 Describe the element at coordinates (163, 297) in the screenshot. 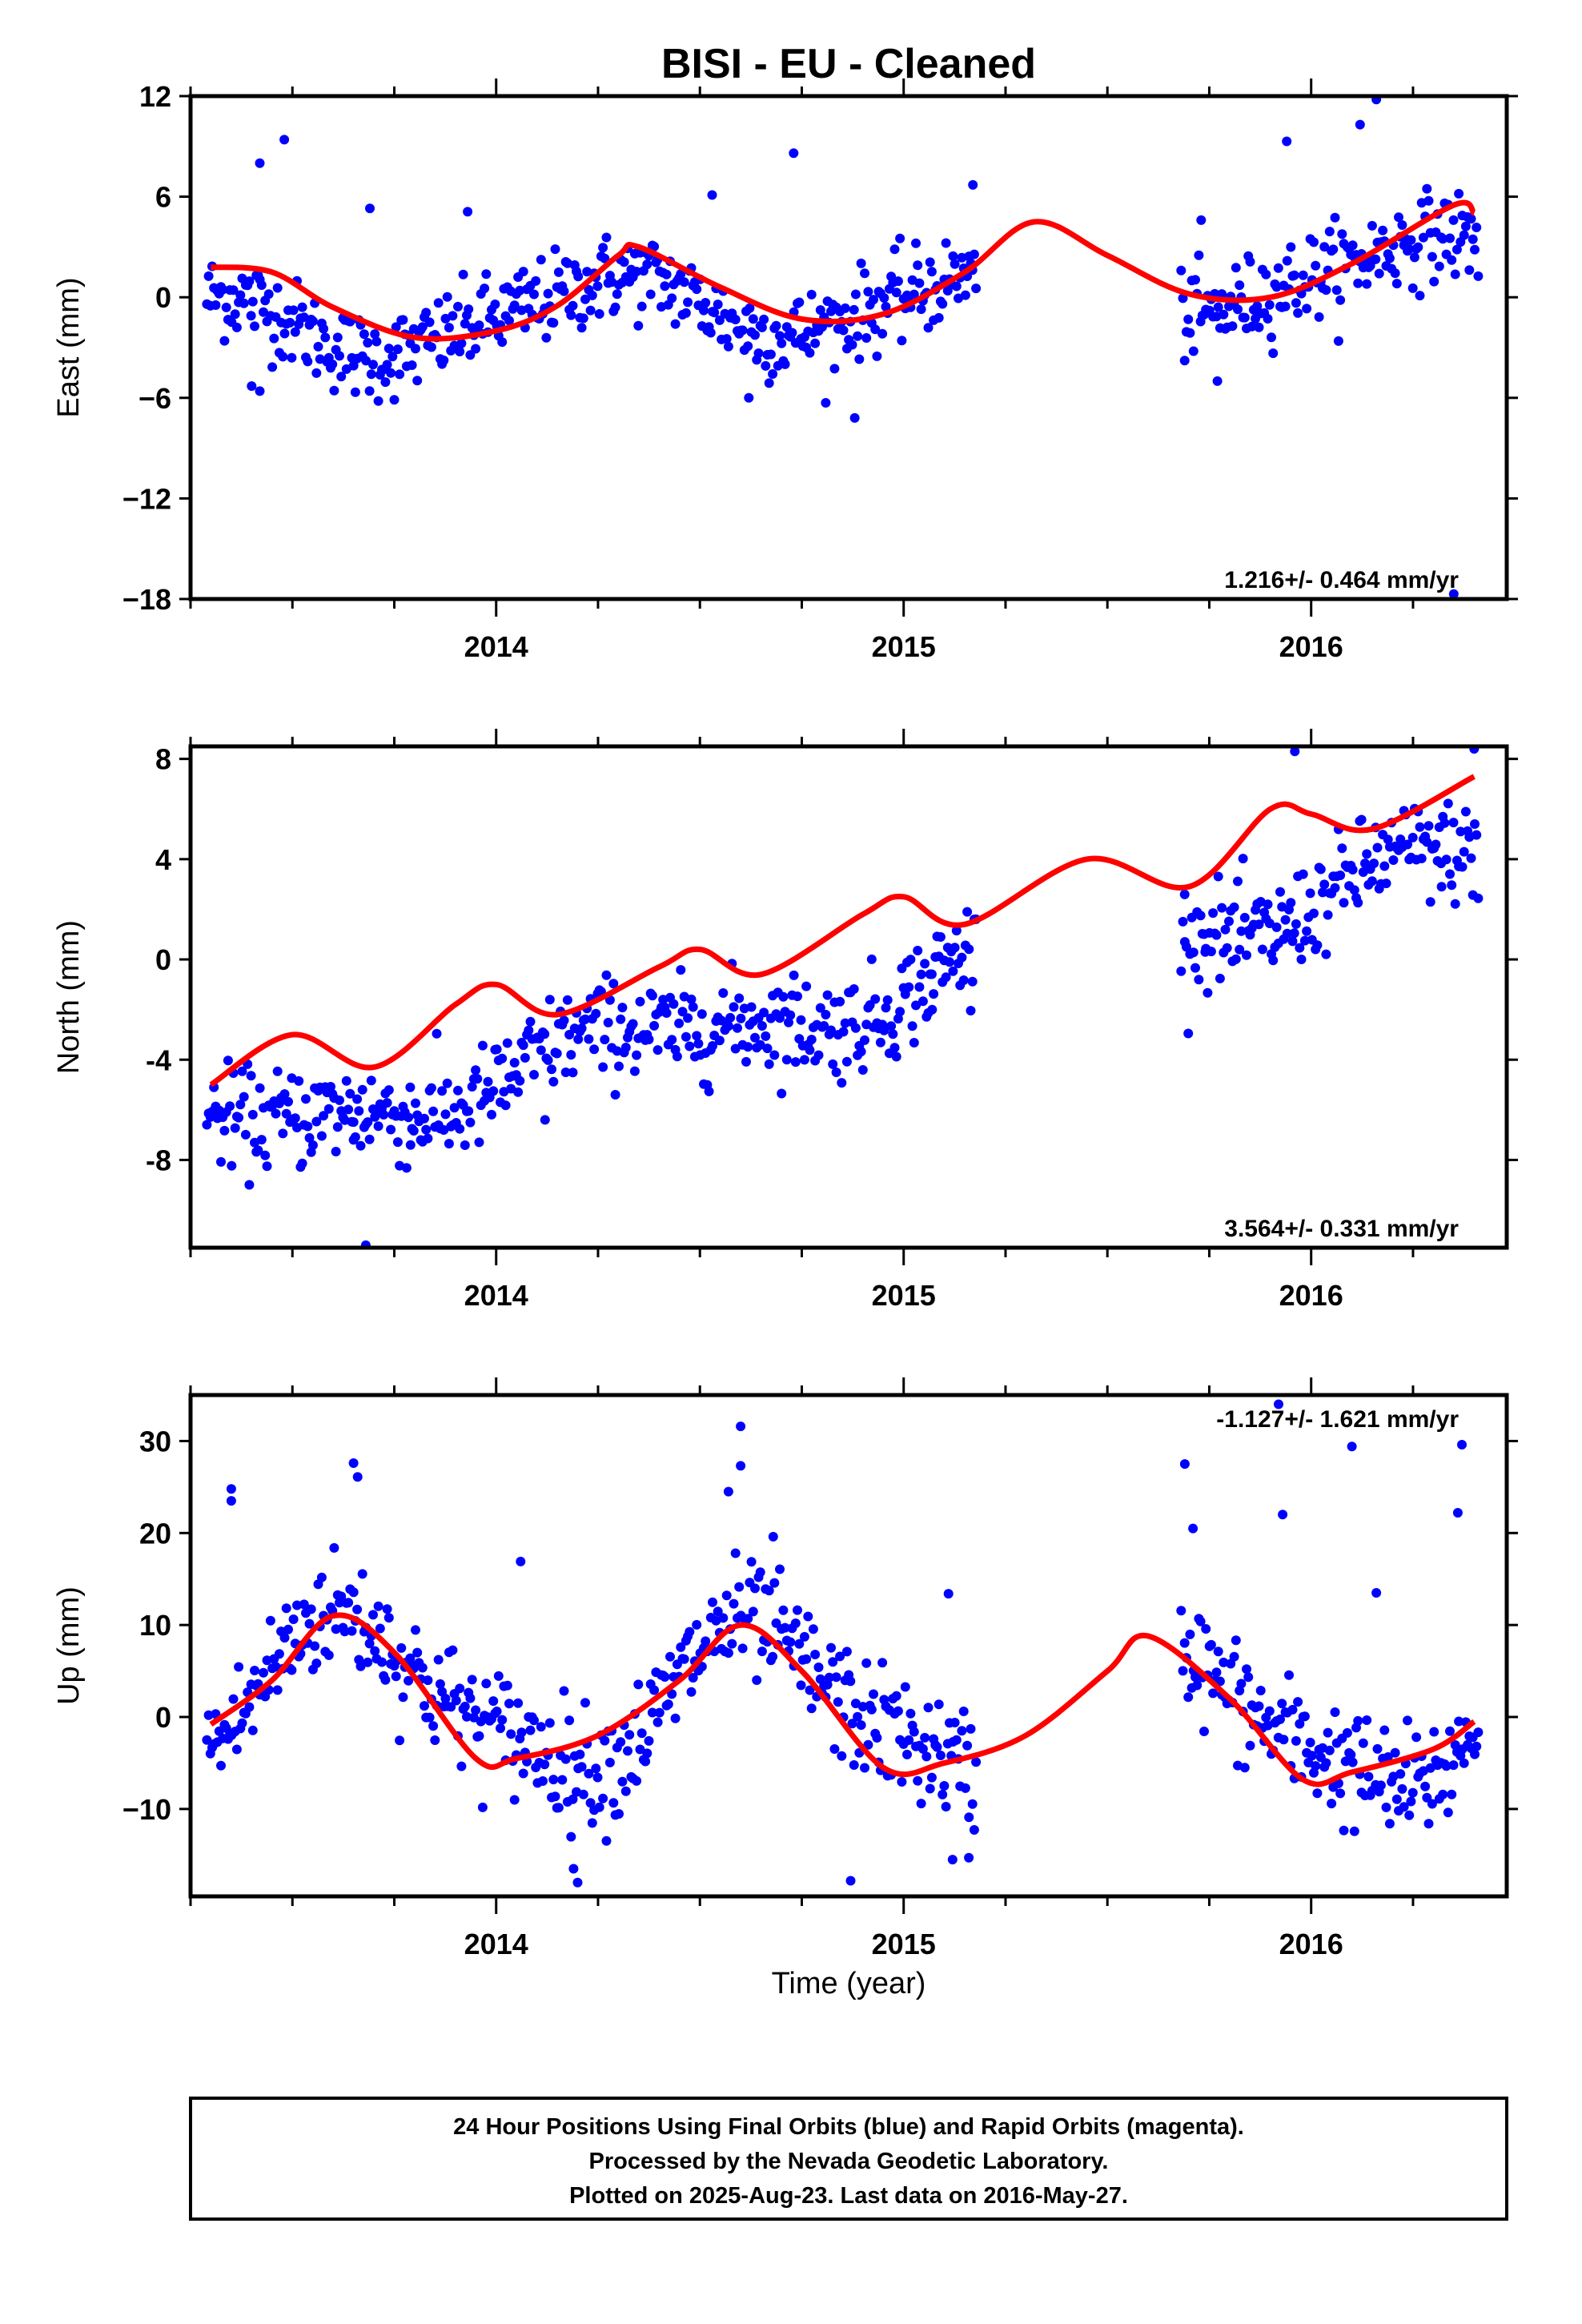

I see `y-tick-label: 0` at that location.